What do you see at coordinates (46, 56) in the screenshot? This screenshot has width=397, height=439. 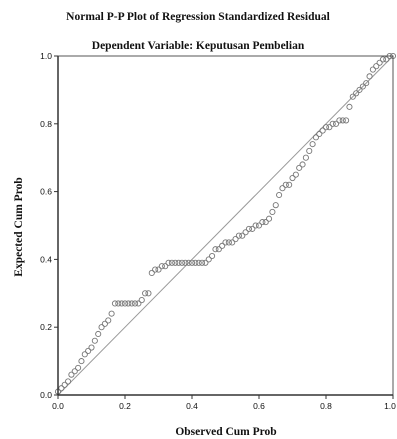 I see `y-tick-label-5: 1.0` at bounding box center [46, 56].